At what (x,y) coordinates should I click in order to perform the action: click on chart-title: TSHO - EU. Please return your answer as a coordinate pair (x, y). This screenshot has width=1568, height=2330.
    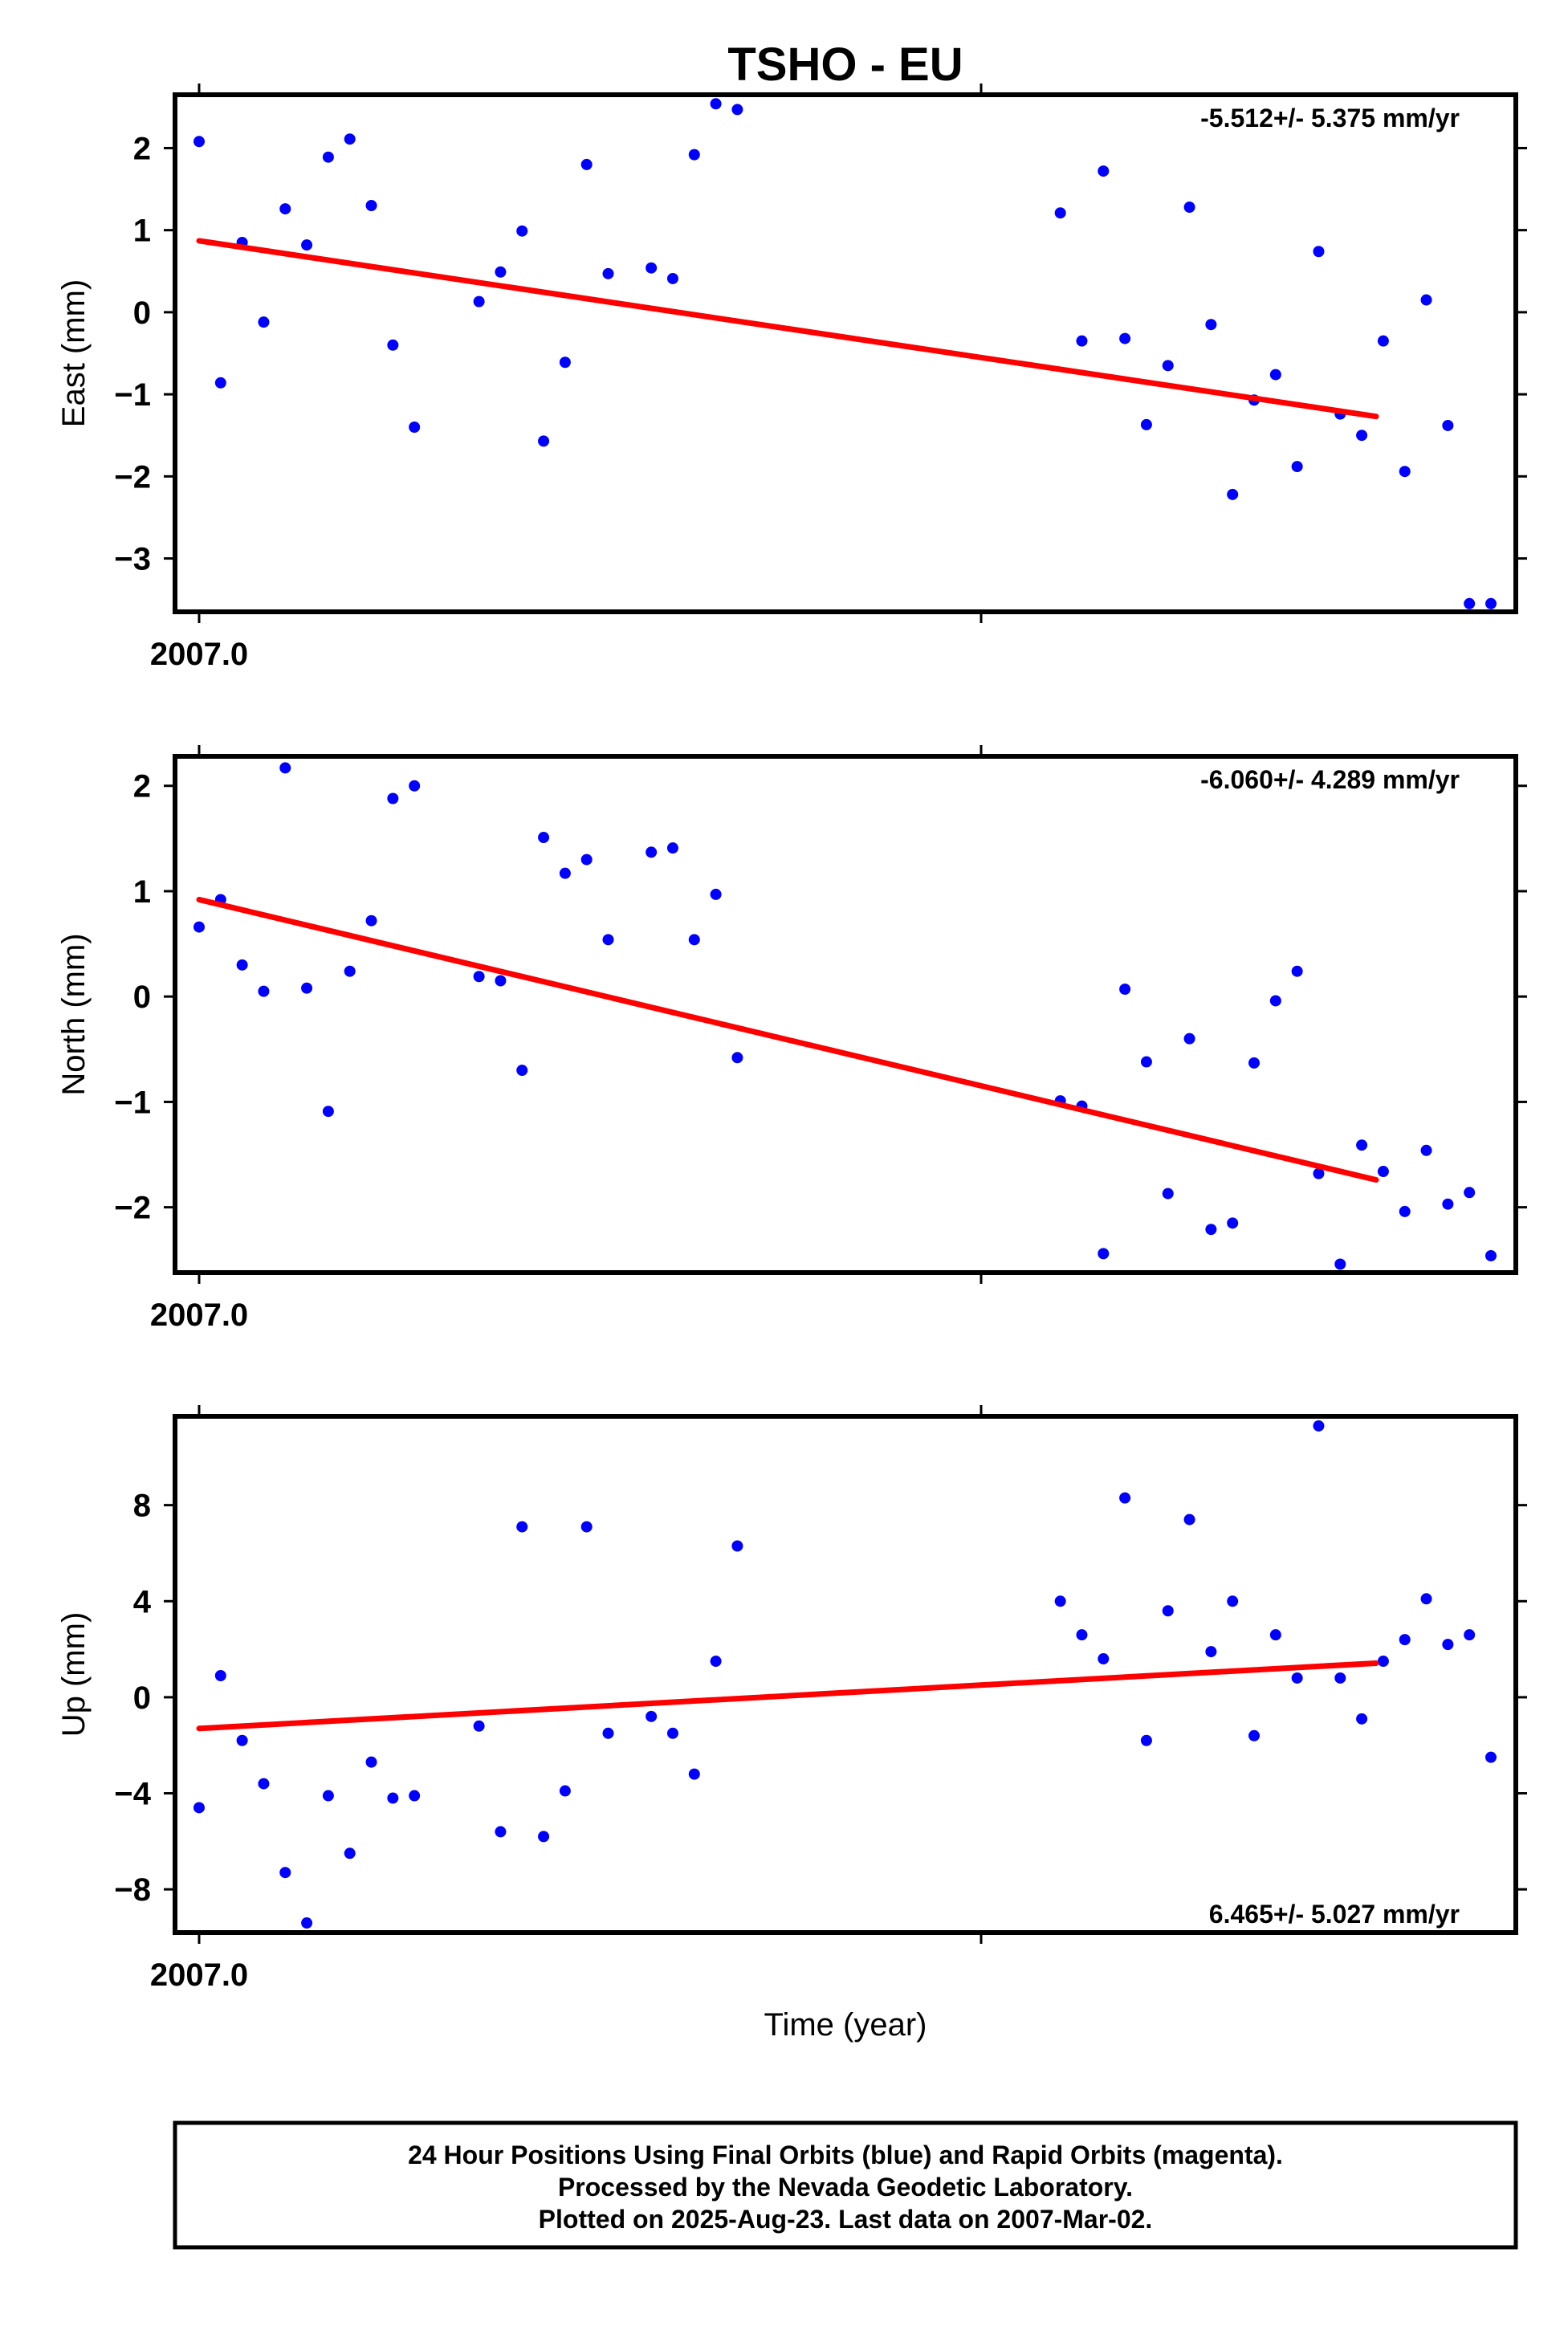
    Looking at the image, I should click on (845, 65).